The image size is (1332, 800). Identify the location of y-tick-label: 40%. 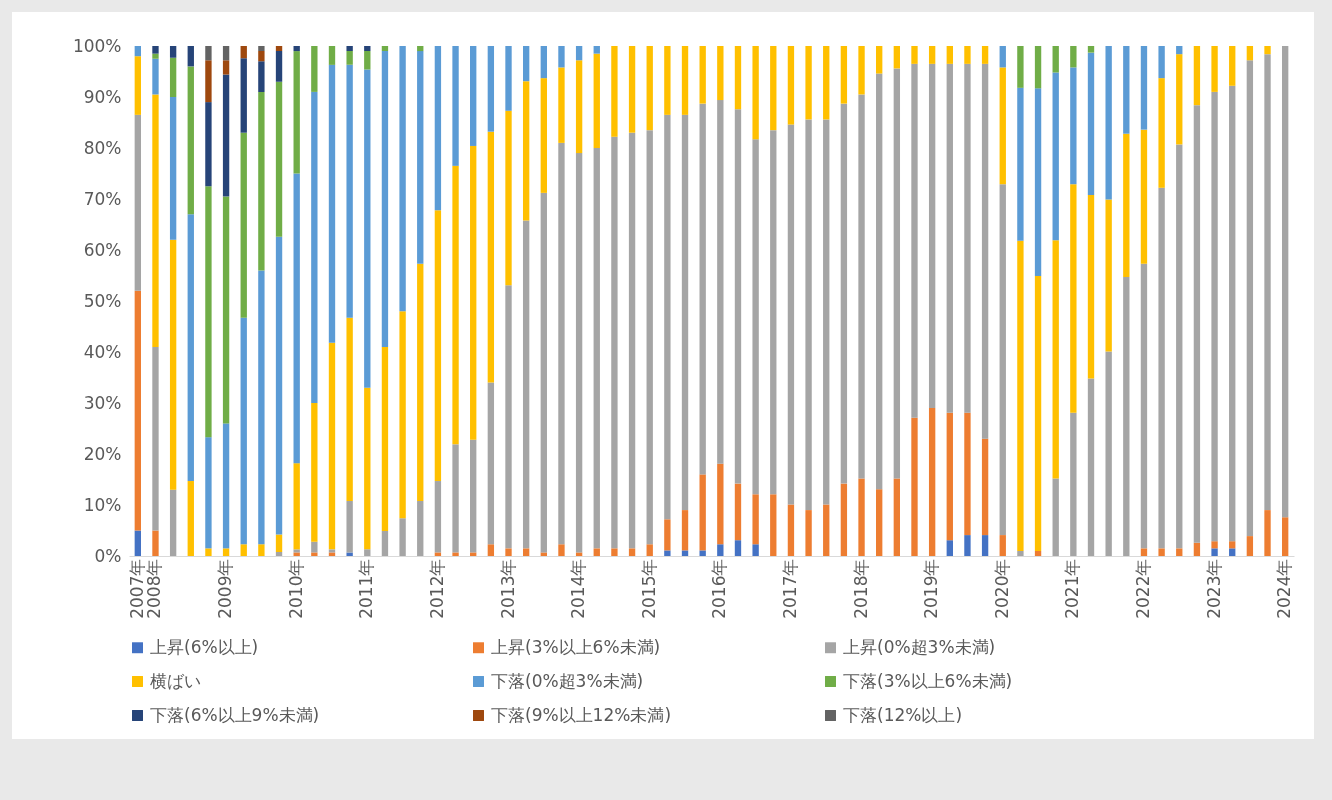
(102, 351).